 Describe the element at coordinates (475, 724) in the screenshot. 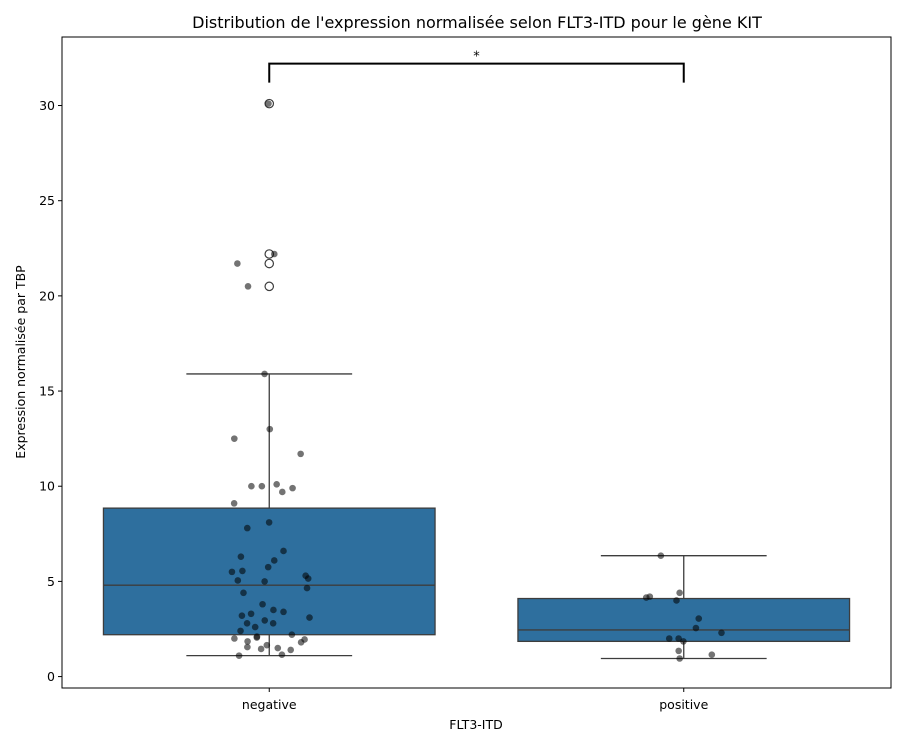

I see `x-axis-title: FLT3-ITD` at that location.